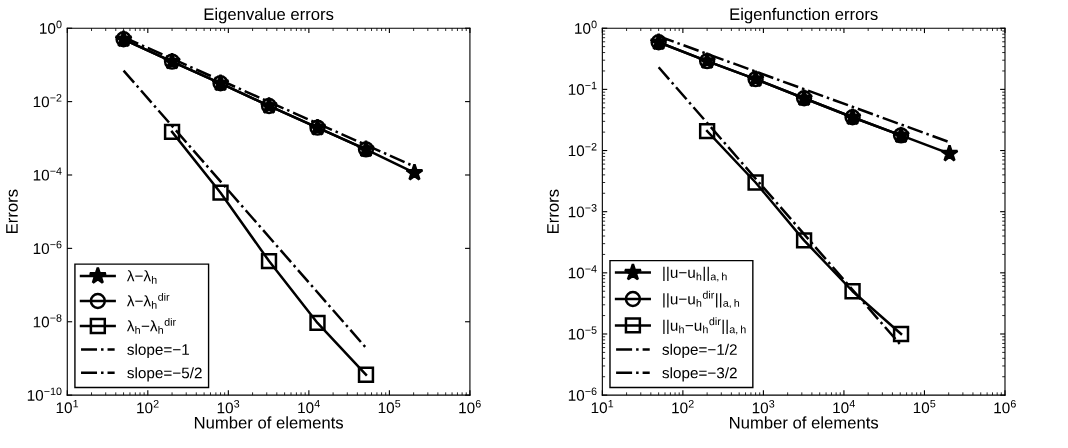 The width and height of the screenshot is (1068, 448). I want to click on legend-label: slope=−1, so click(158, 350).